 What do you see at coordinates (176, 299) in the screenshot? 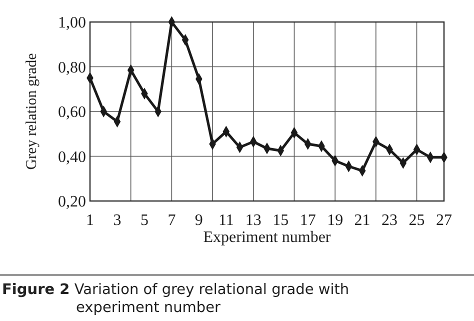
I see `text: Figure 2 Variation of grey relational grade with experiment number` at bounding box center [176, 299].